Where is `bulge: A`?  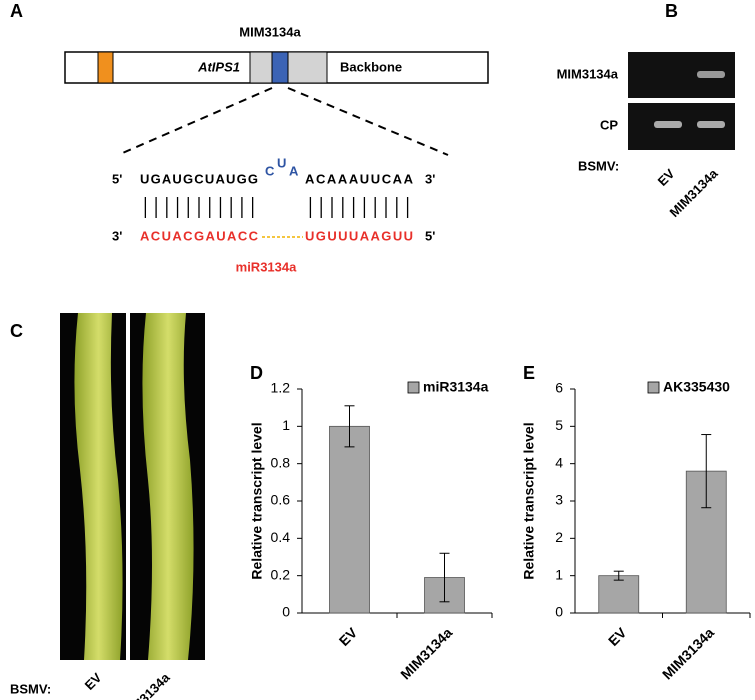
bulge: A is located at coordinates (294, 170).